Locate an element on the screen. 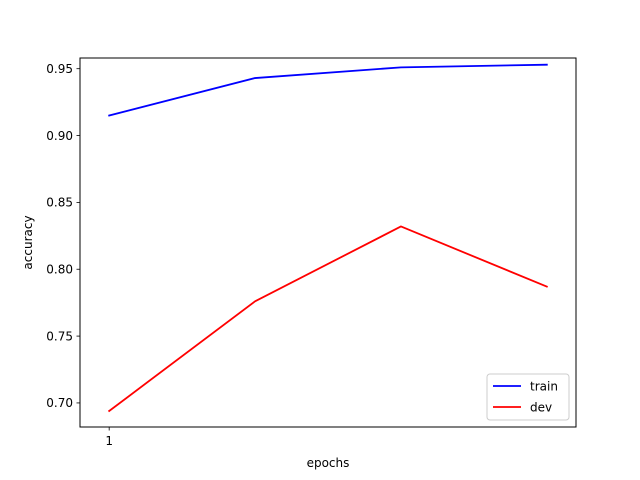  y-tick-label: 0.90 is located at coordinates (59, 136).